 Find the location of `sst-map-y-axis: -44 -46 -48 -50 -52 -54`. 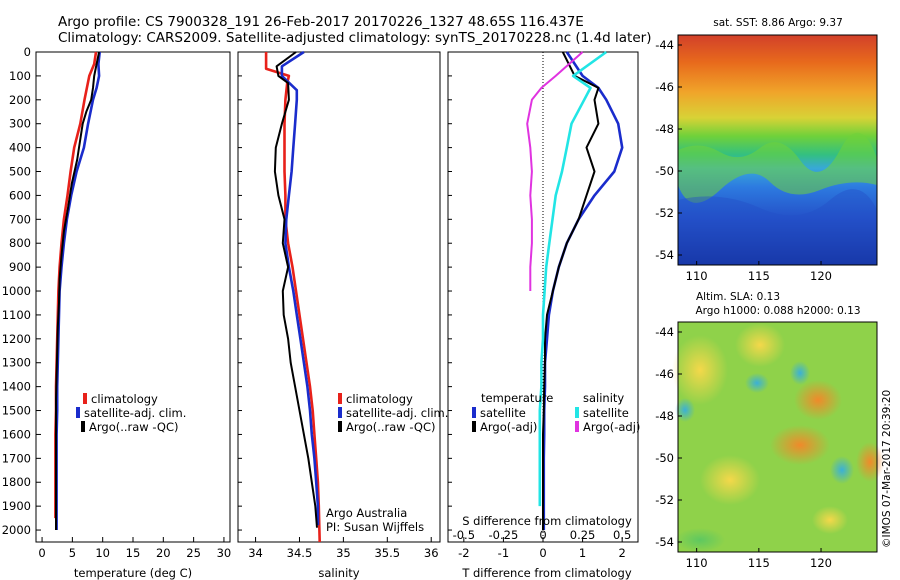

sst-map-y-axis: -44 -46 -48 -50 -52 -54 is located at coordinates (668, 150).